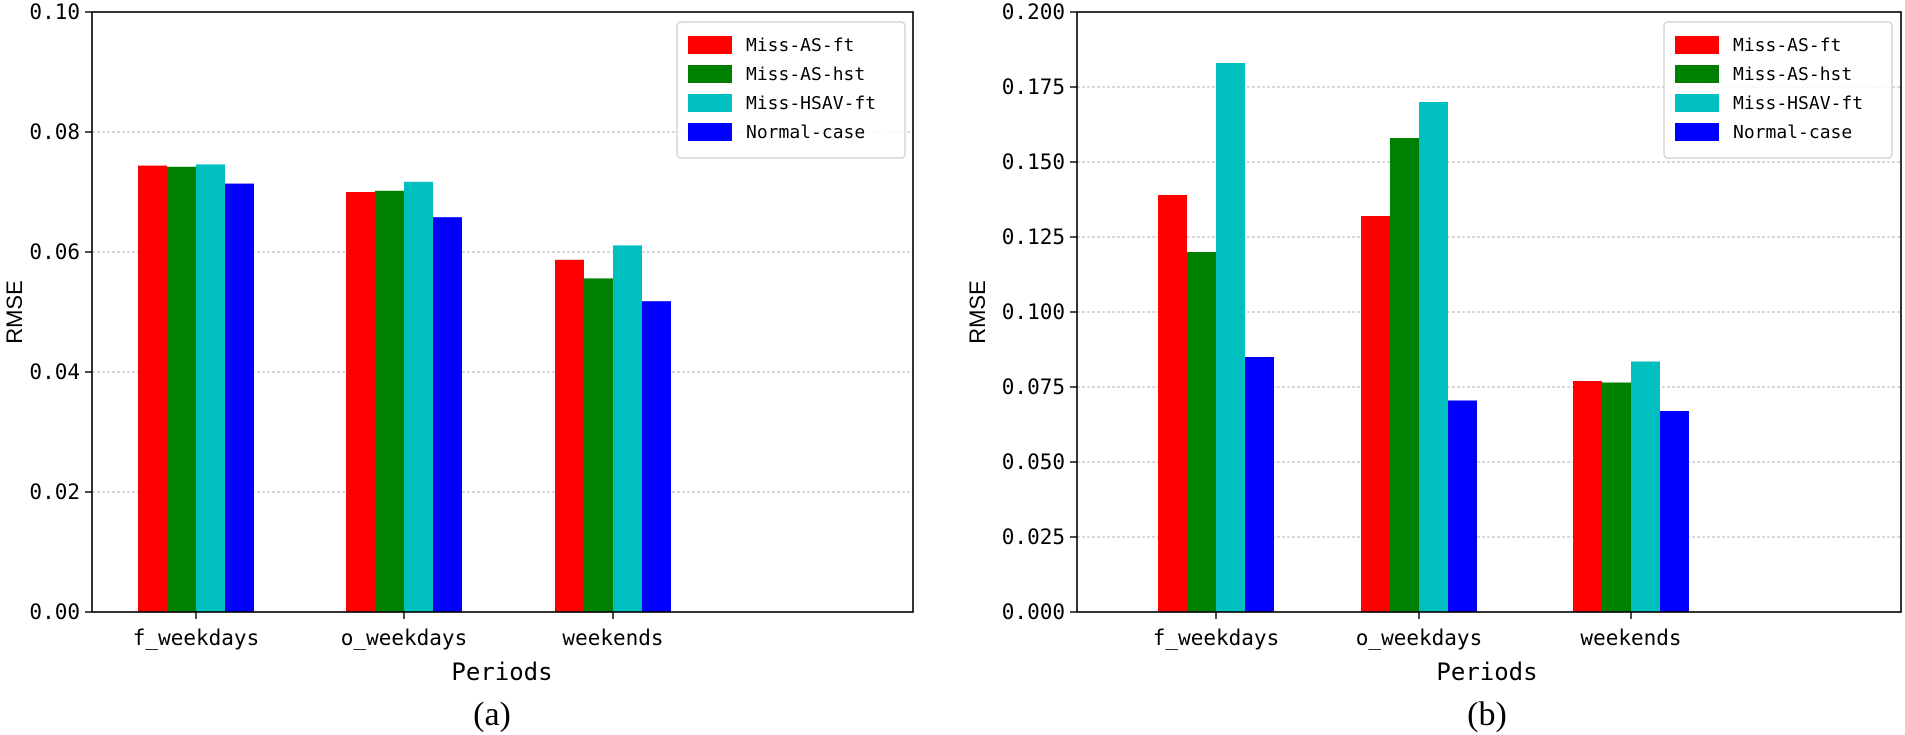  What do you see at coordinates (54, 492) in the screenshot?
I see `chart-a-ytick-label: 0.02` at bounding box center [54, 492].